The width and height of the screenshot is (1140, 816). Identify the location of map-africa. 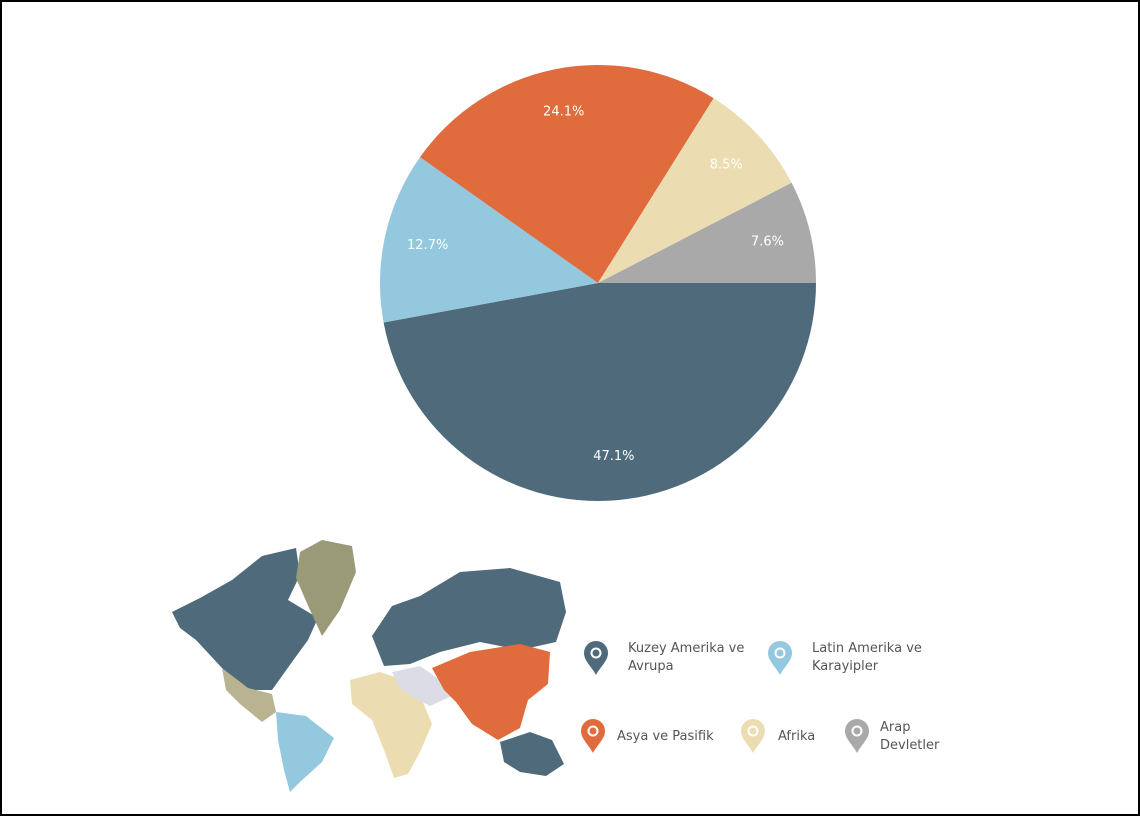
(391, 725).